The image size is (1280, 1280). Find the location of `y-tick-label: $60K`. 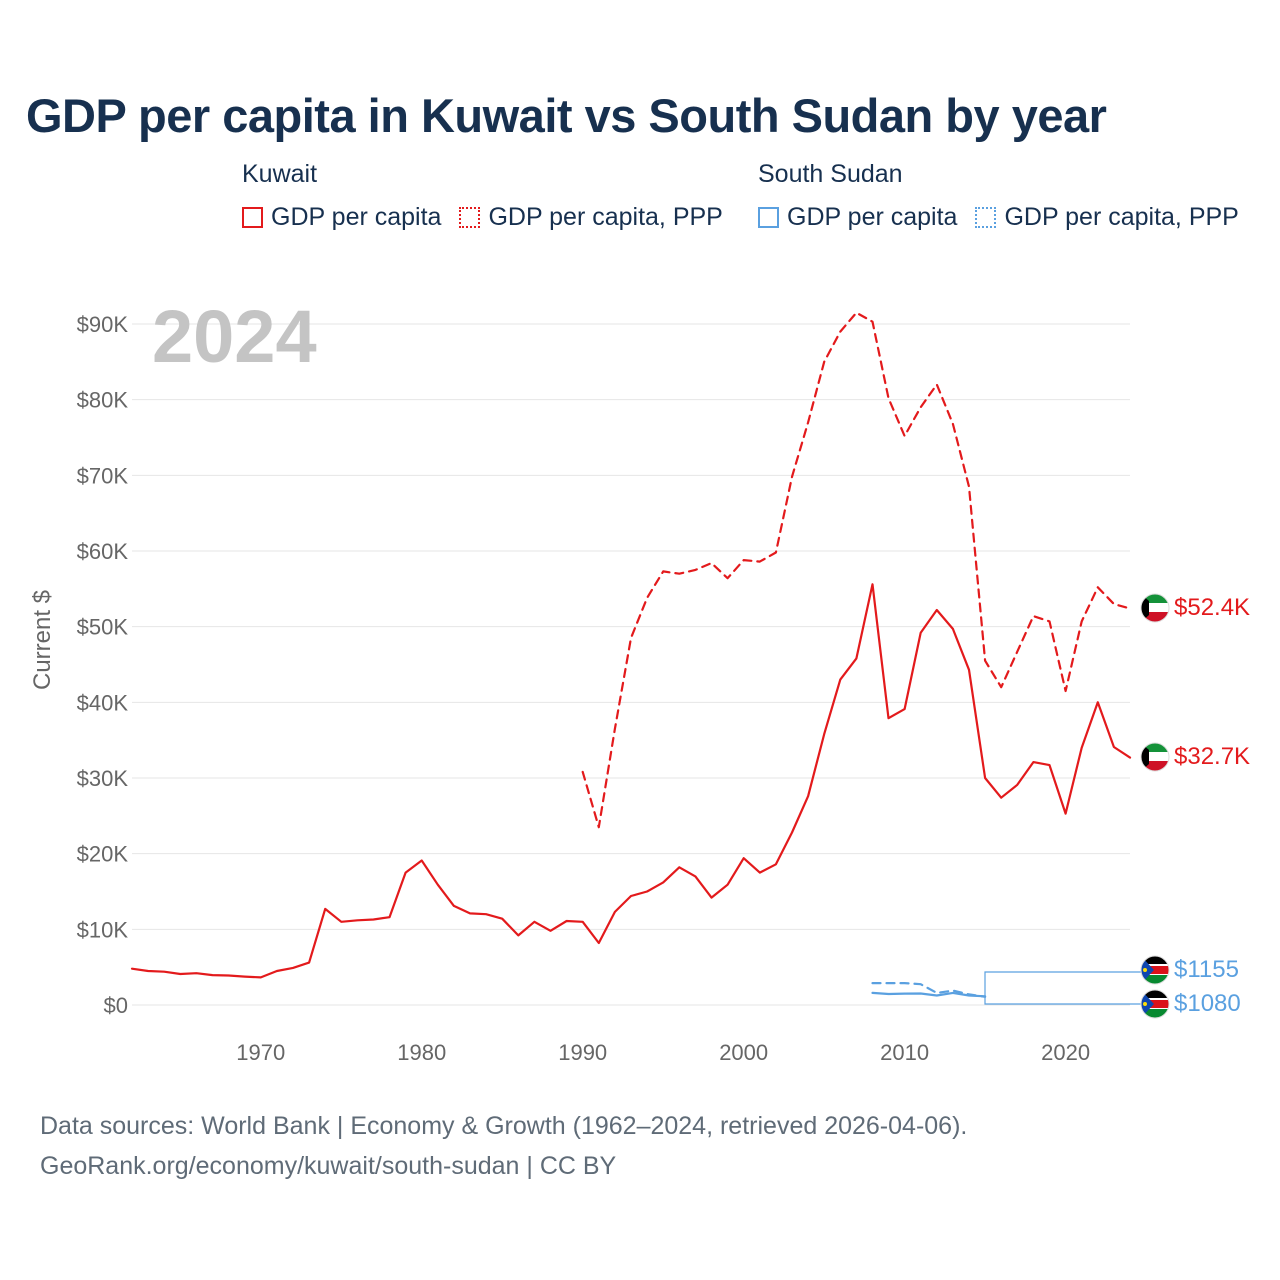

y-tick-label: $60K is located at coordinates (103, 551).